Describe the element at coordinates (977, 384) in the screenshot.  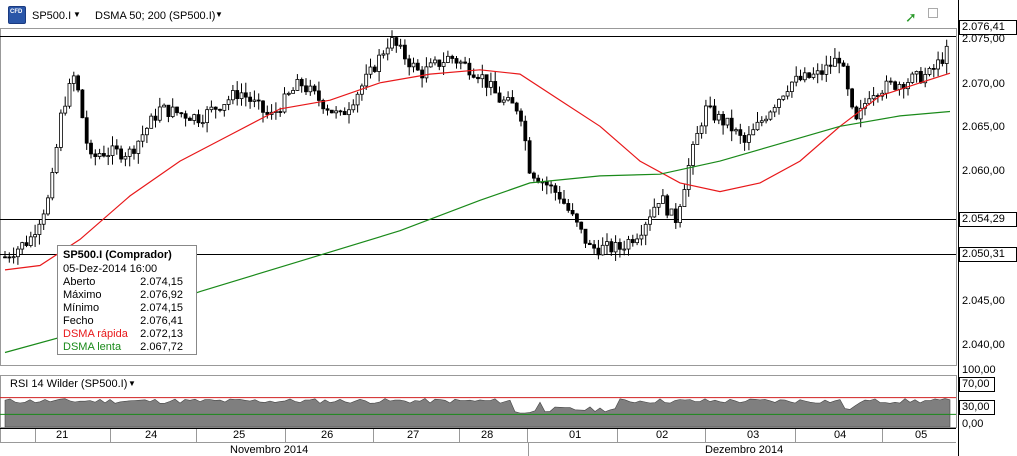
I see `rsi-level-box: 70,00` at that location.